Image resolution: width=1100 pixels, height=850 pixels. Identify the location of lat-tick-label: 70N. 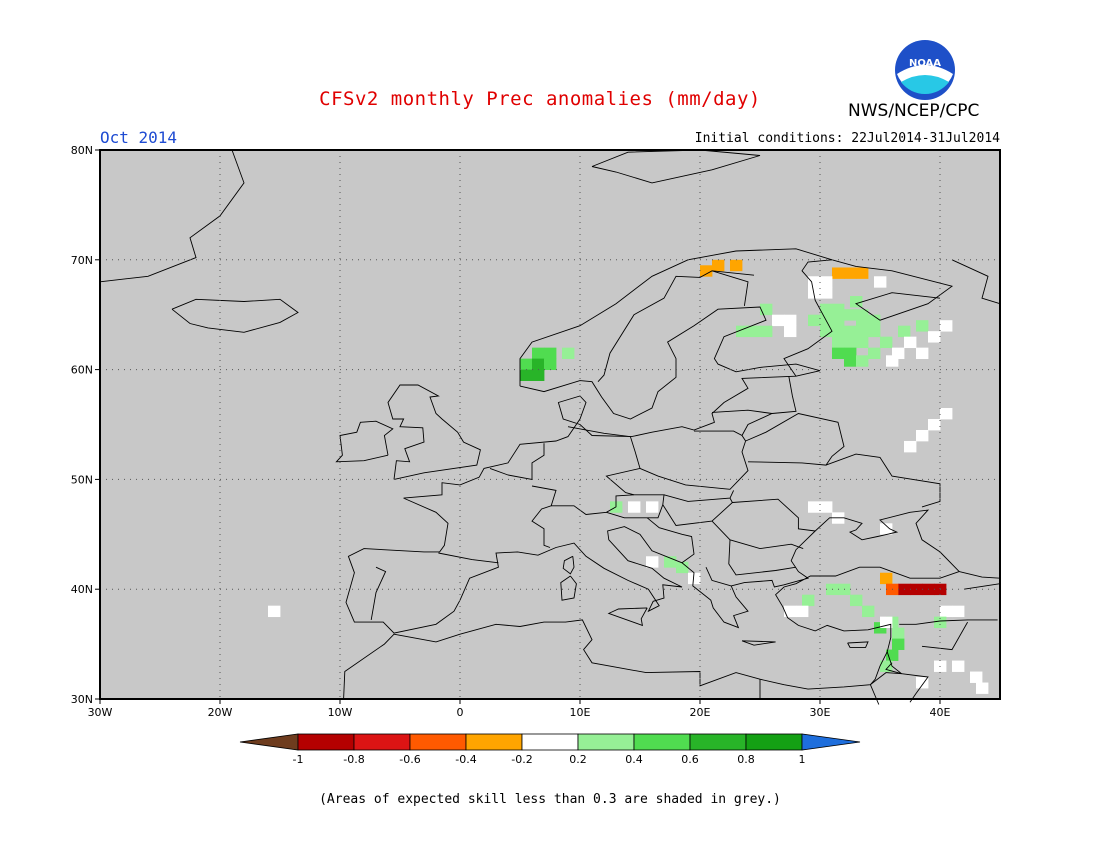
(82, 260).